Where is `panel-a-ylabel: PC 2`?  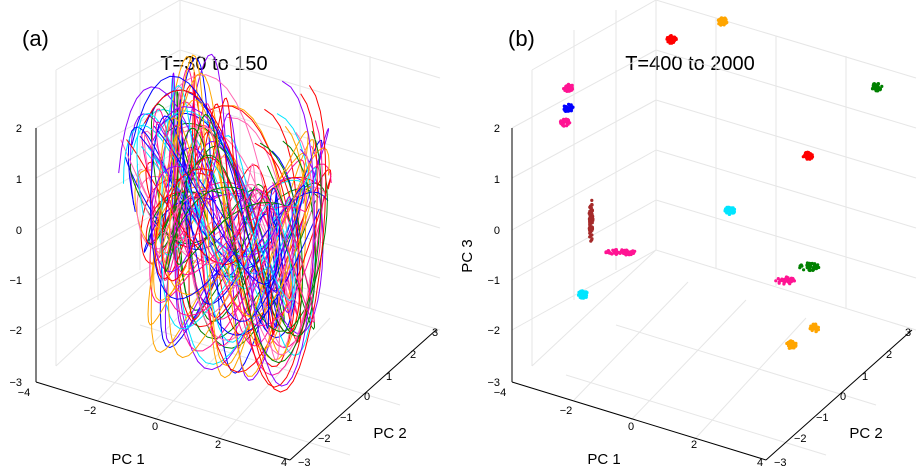 panel-a-ylabel: PC 2 is located at coordinates (389, 433).